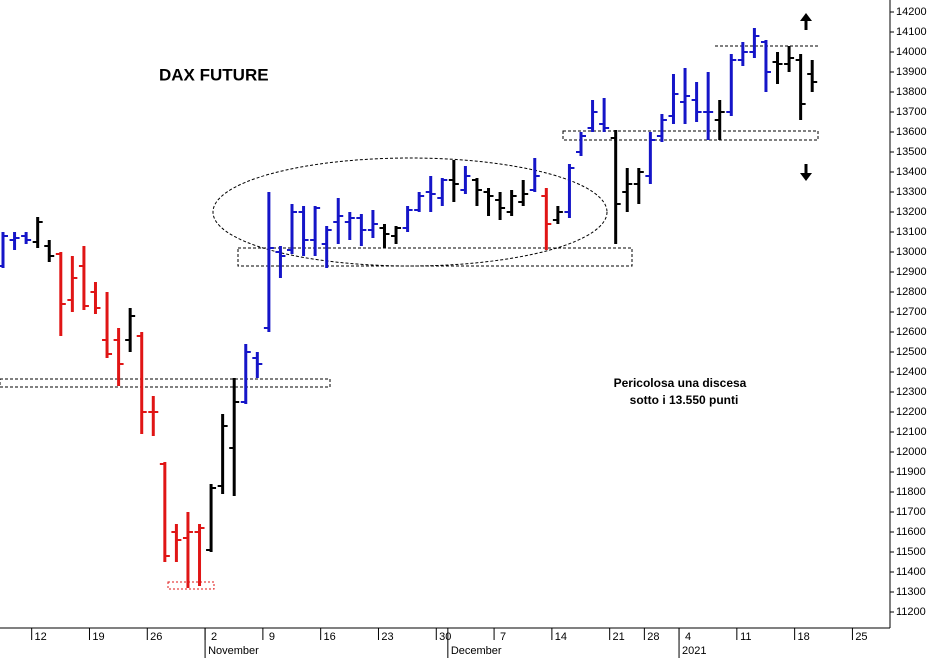  I want to click on y-tick-label: 12100, so click(911, 432).